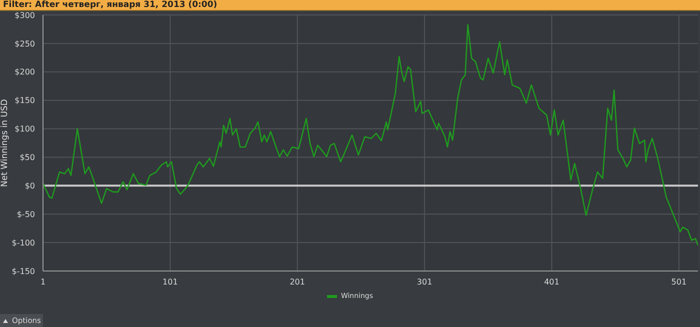  Describe the element at coordinates (24, 101) in the screenshot. I see `y-tick-label: $150` at that location.